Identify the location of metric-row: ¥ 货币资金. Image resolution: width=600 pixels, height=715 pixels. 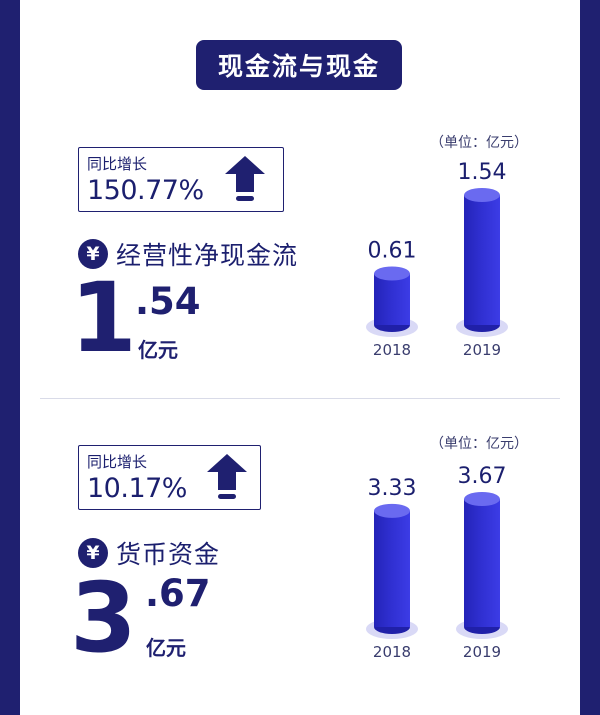
(149, 553).